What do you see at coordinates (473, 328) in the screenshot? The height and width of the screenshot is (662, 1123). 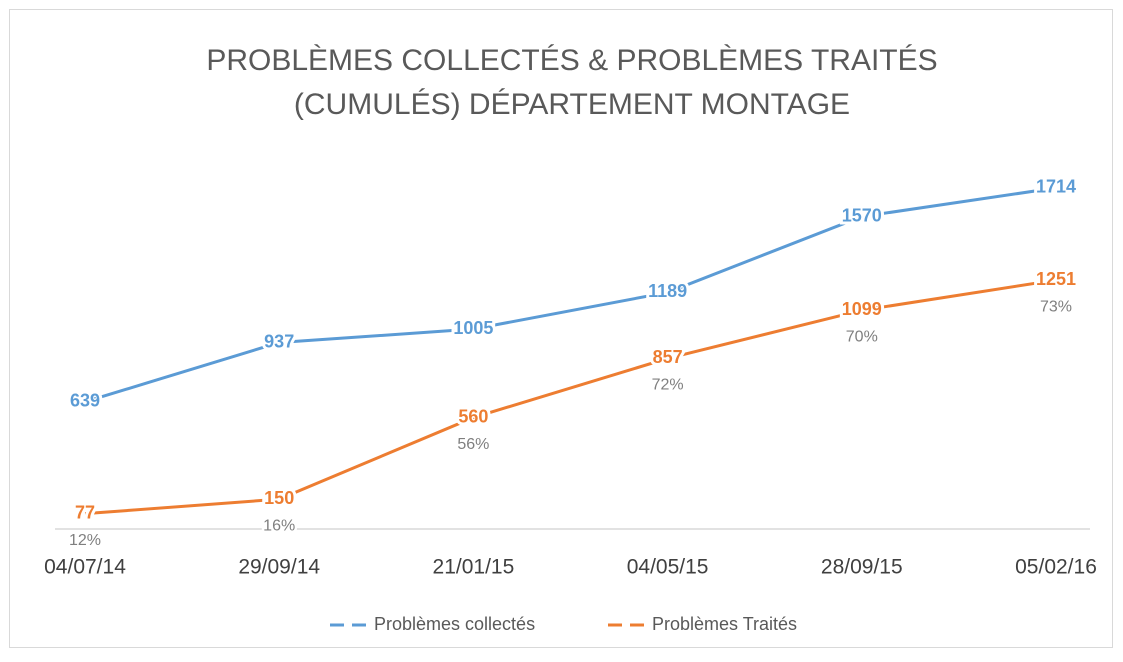 I see `data-label: 1005` at bounding box center [473, 328].